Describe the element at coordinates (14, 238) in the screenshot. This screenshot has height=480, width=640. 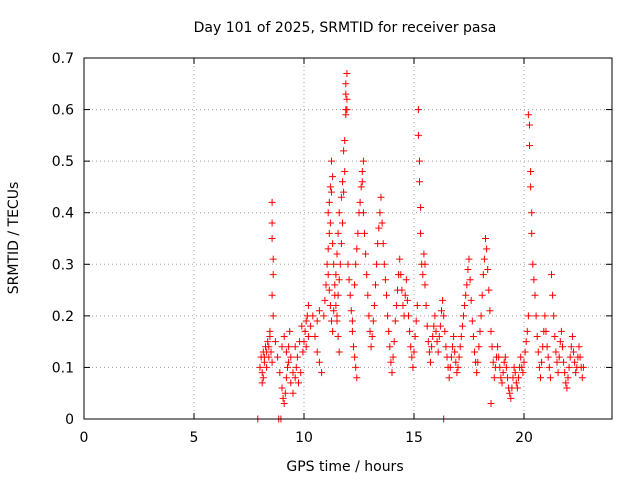
I see `y-axis-label: SRMTID / TECUs` at that location.